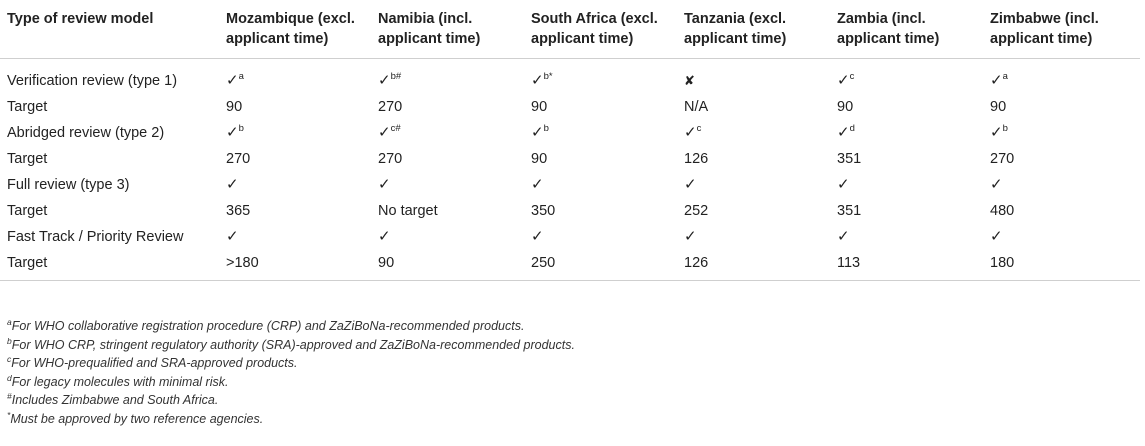 Image resolution: width=1145 pixels, height=446 pixels. What do you see at coordinates (689, 80) in the screenshot?
I see `cross-icon: ✘` at bounding box center [689, 80].